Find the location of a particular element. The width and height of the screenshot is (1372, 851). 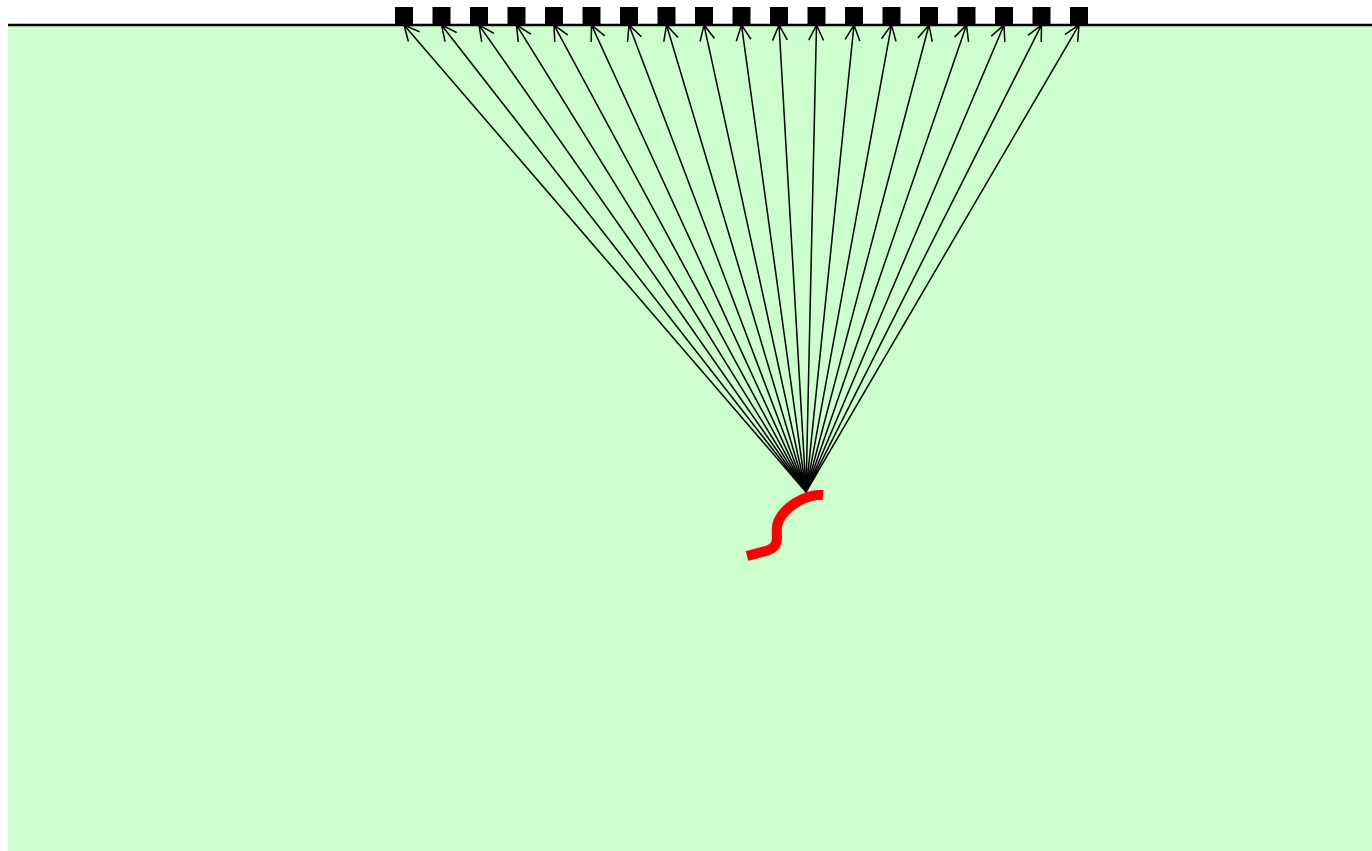

receivers is located at coordinates (741, 16).